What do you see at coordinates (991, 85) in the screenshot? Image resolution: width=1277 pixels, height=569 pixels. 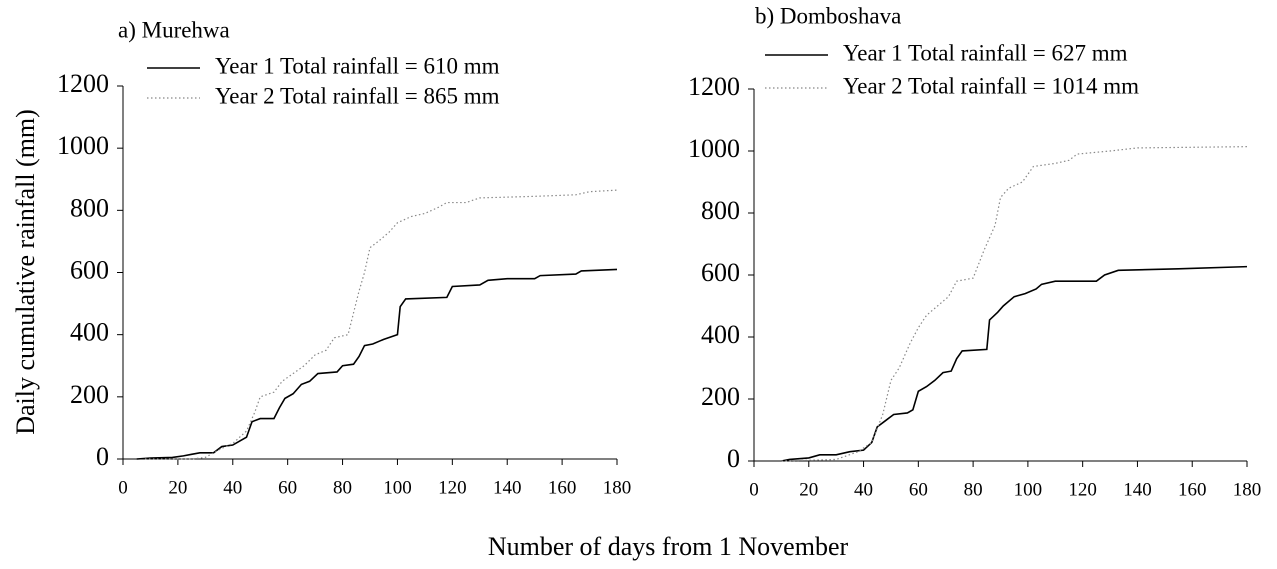 I see `legend-label: Year 2 Total rainfall = 1014 mm` at bounding box center [991, 85].